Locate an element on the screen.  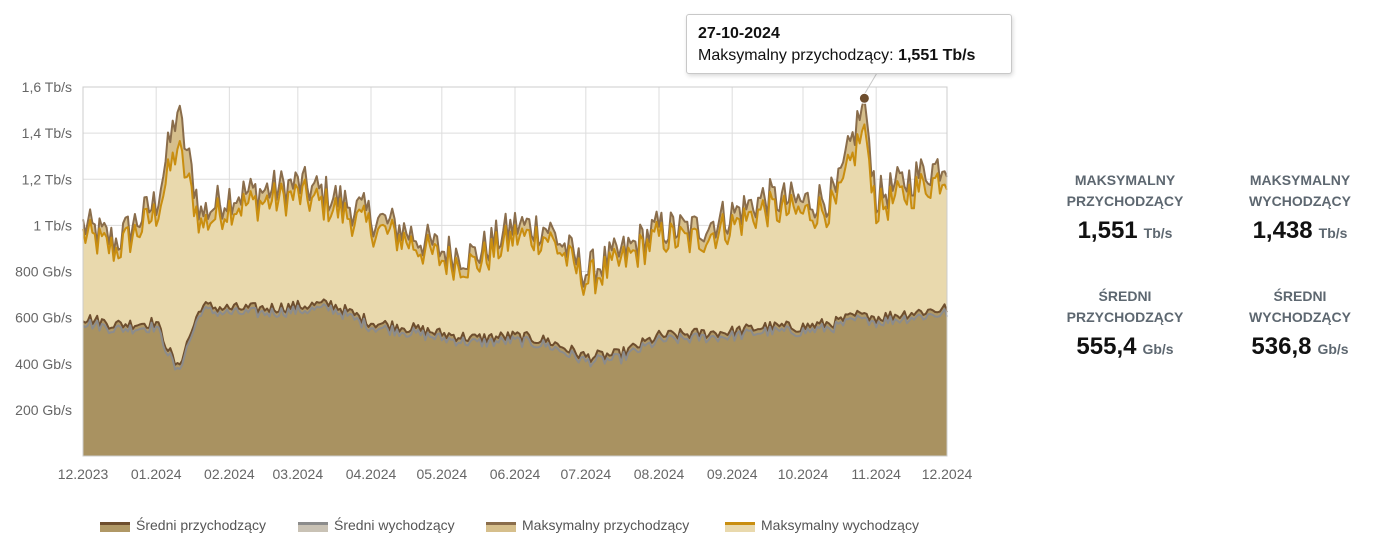
tooltip-series-label: Maksymalny przychodzący: is located at coordinates (796, 55).